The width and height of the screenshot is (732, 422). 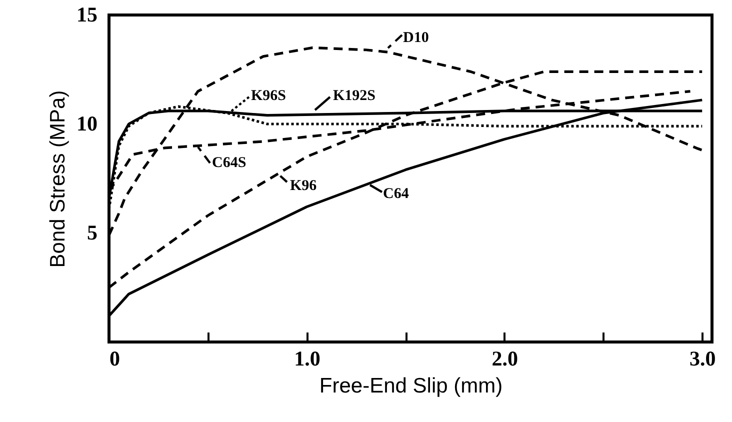 I want to click on y-tick-label: 10, so click(x=87, y=124).